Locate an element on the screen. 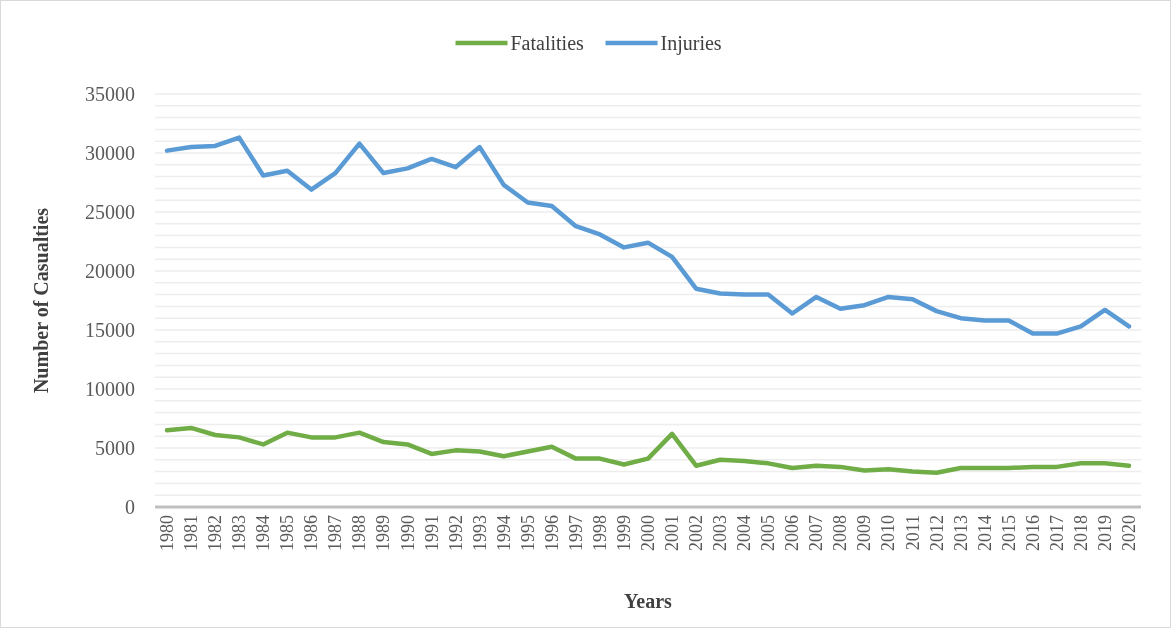 The image size is (1171, 628). x-axis-title: Years is located at coordinates (648, 601).